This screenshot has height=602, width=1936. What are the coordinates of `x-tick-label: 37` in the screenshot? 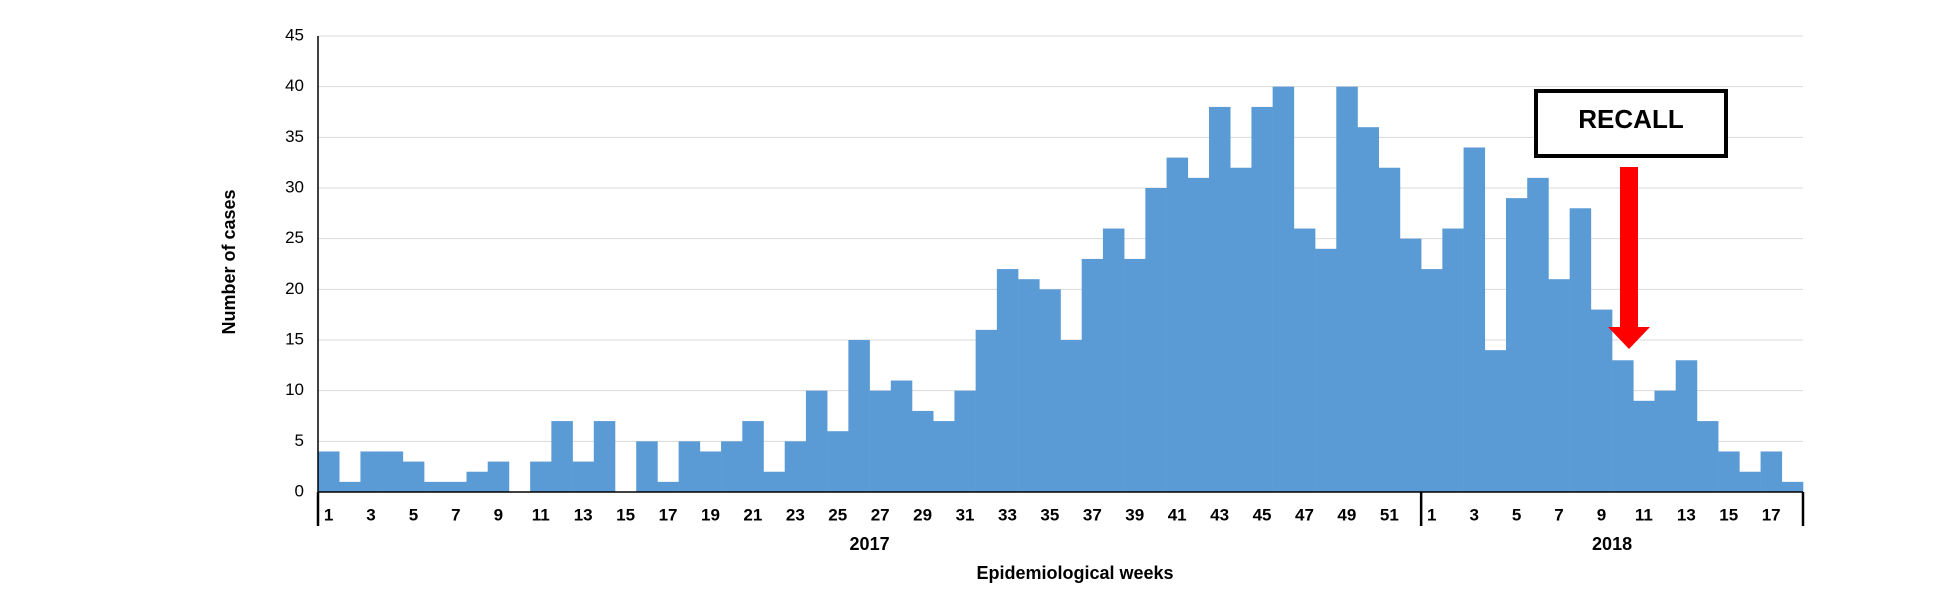 It's located at (1092, 514).